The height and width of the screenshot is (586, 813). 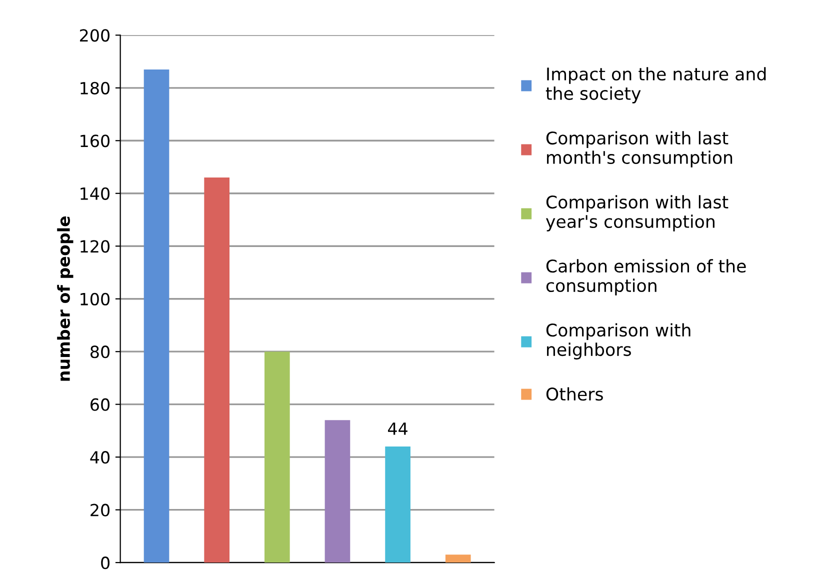 What do you see at coordinates (656, 85) in the screenshot?
I see `legend-label: Impact on the nature and the society` at bounding box center [656, 85].